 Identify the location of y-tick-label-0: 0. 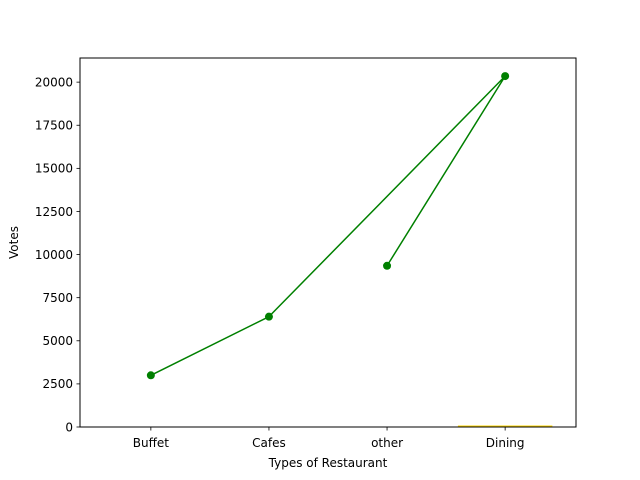
(69, 427).